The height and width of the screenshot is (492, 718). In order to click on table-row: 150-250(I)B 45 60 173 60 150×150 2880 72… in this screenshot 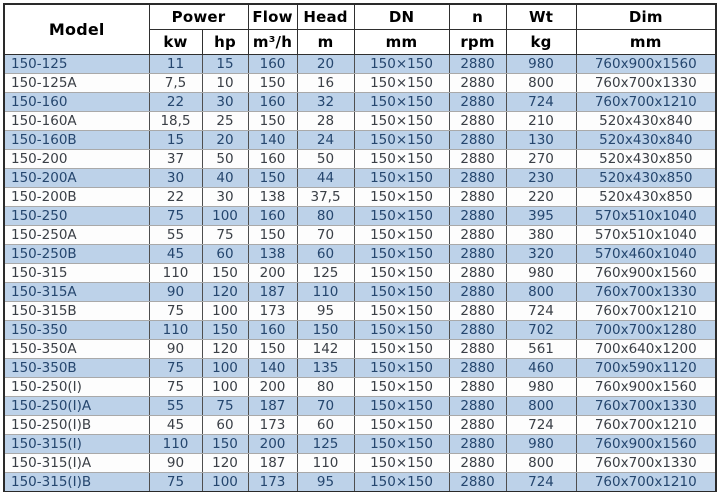, I will do `click(360, 425)`.